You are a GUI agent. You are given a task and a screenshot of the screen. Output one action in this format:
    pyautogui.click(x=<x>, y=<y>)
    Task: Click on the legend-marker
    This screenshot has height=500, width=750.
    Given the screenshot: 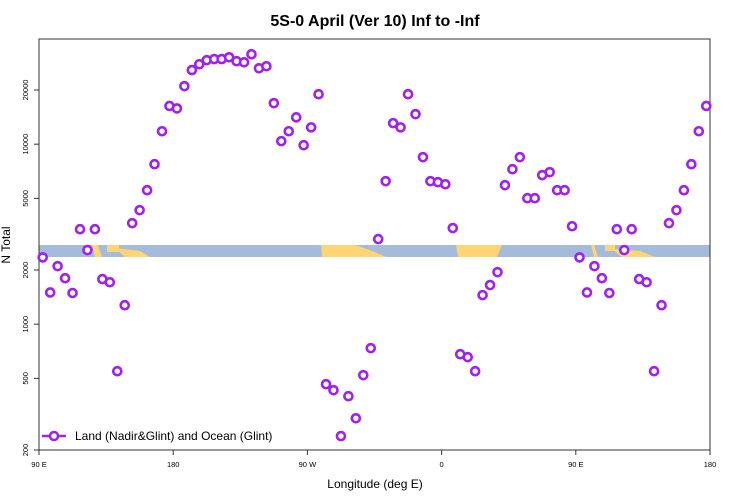 What is the action you would take?
    pyautogui.click(x=54, y=436)
    